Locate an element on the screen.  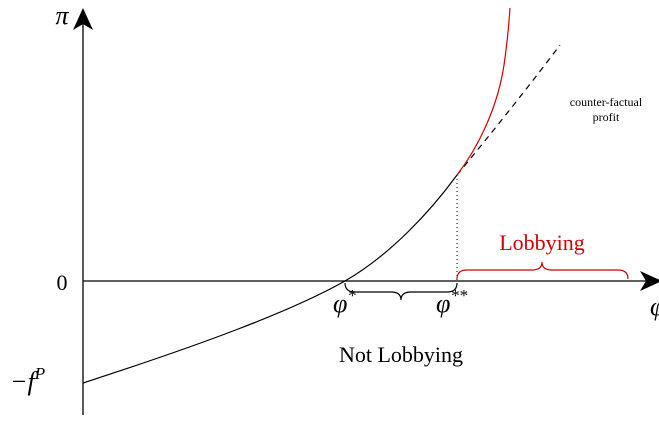
y-label: π is located at coordinates (62, 15).